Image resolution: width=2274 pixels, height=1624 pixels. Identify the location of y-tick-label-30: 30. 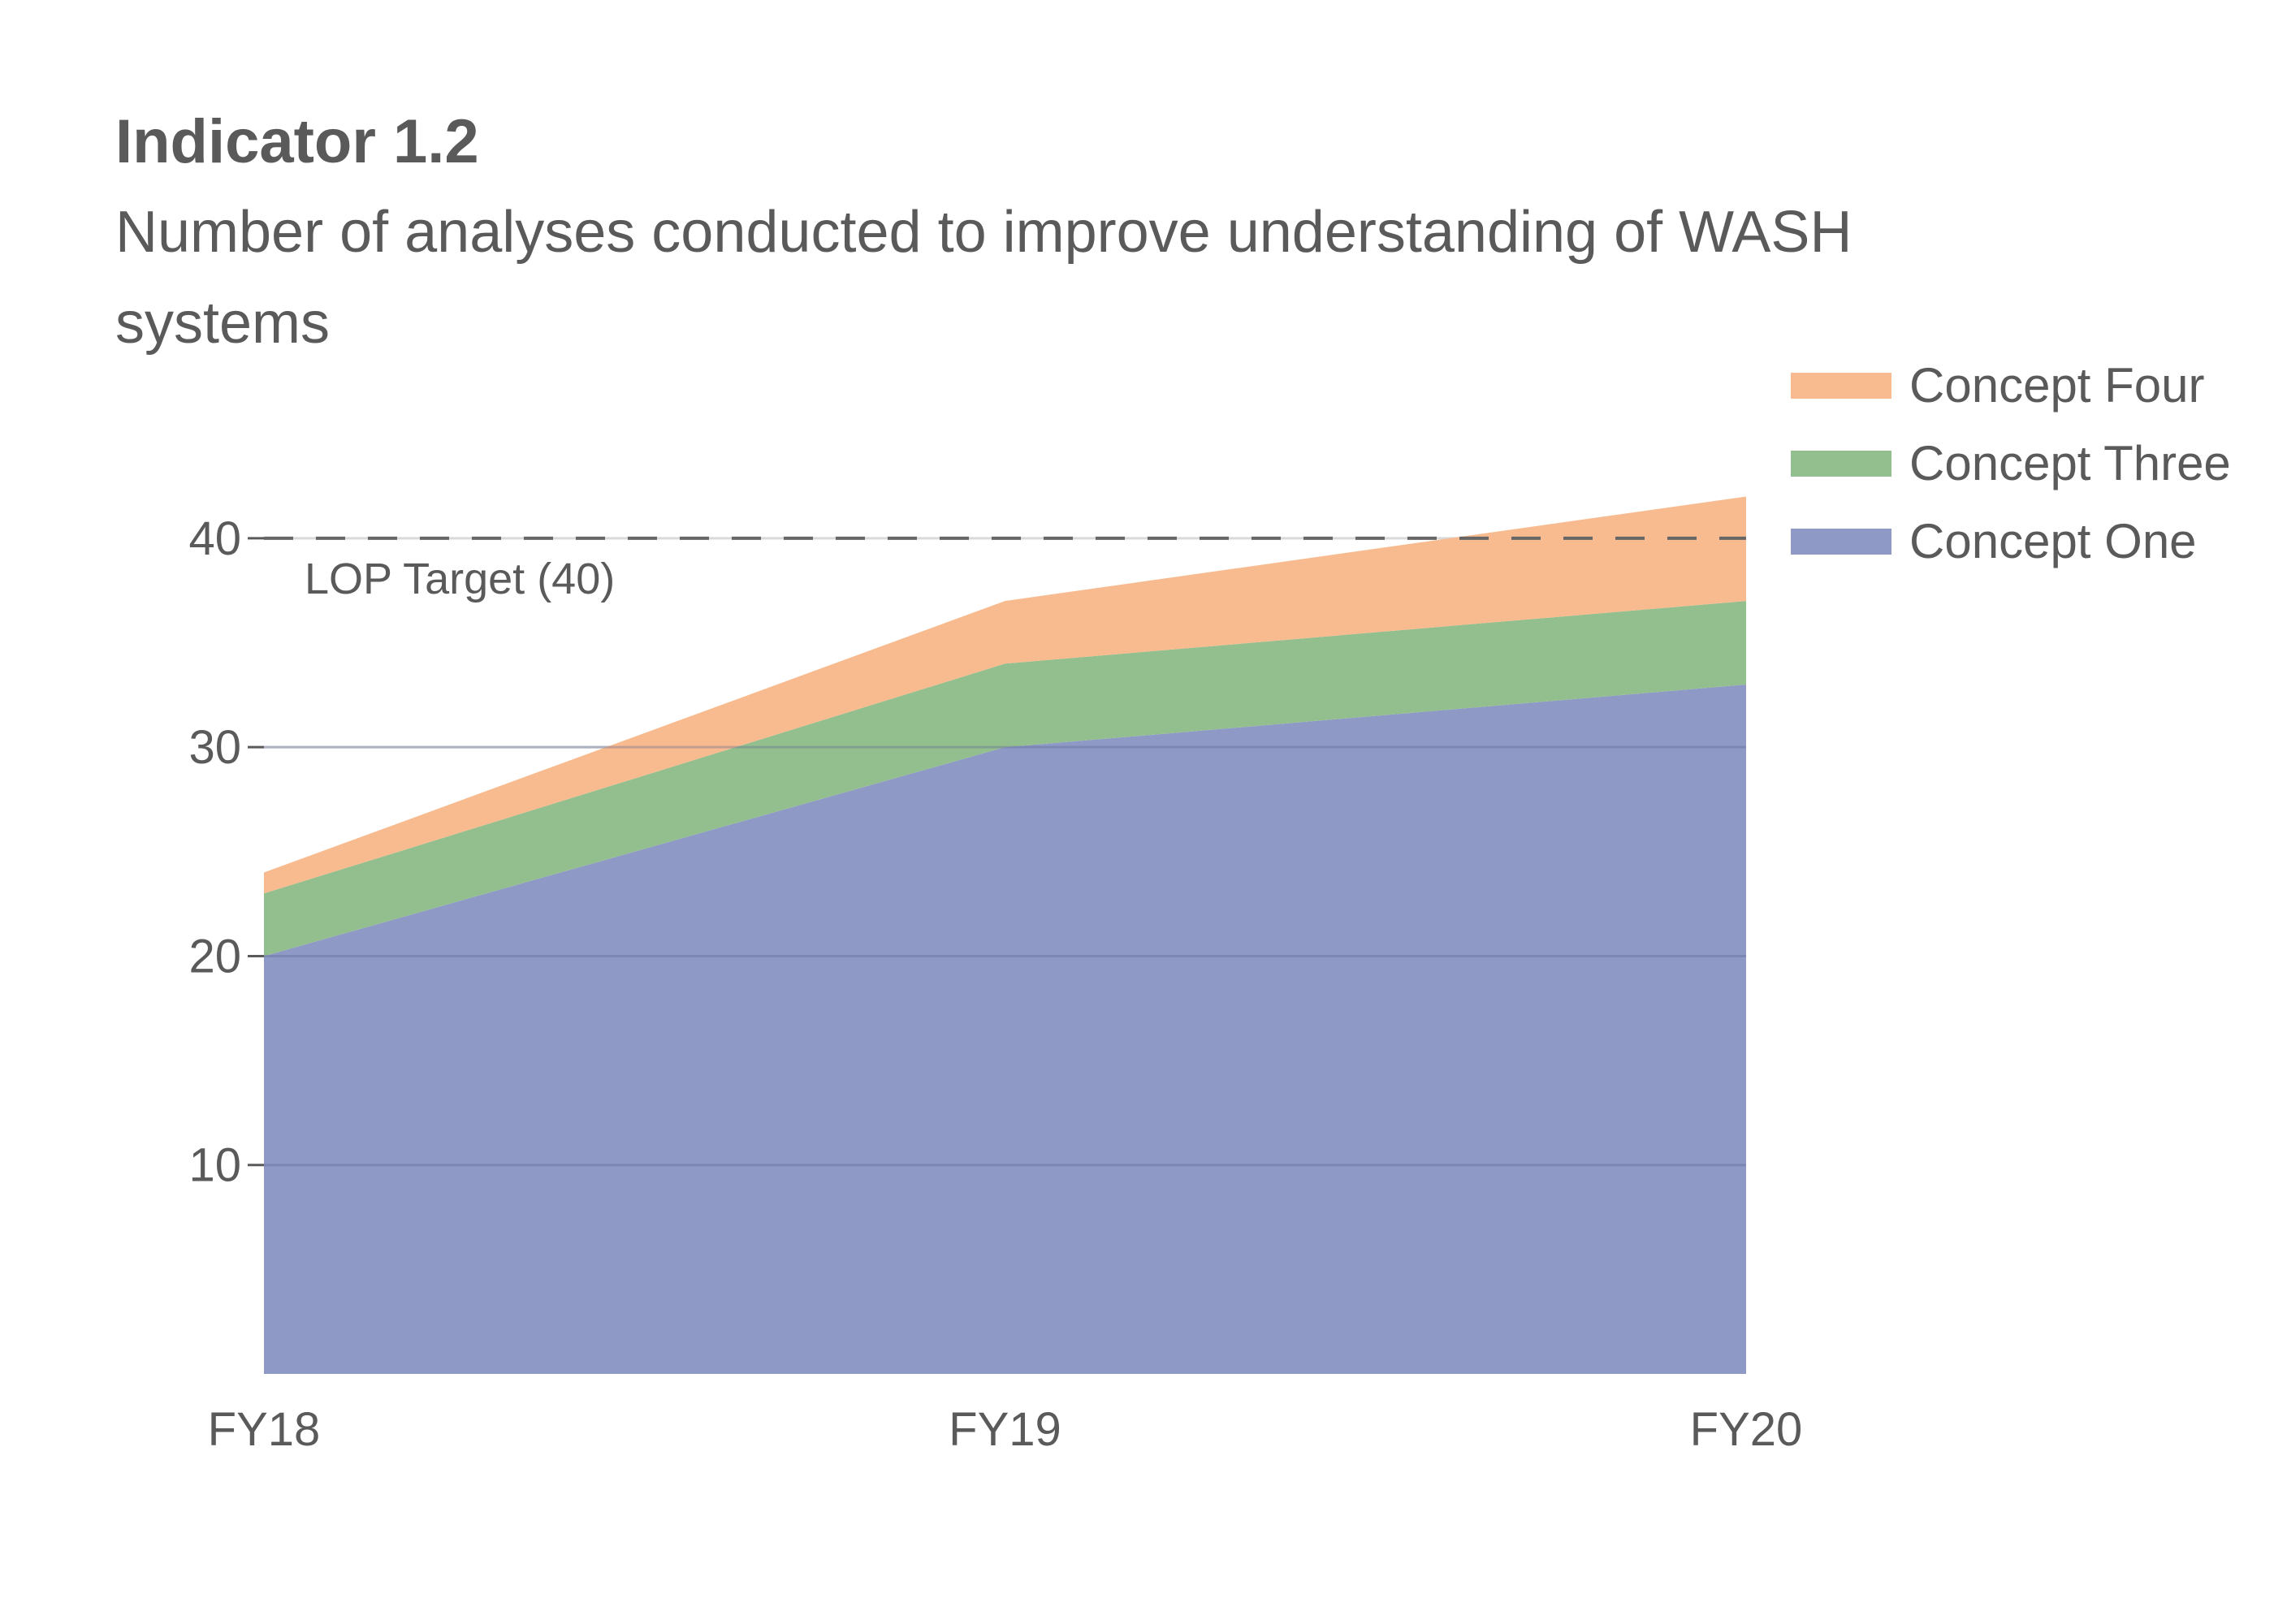
(215, 748).